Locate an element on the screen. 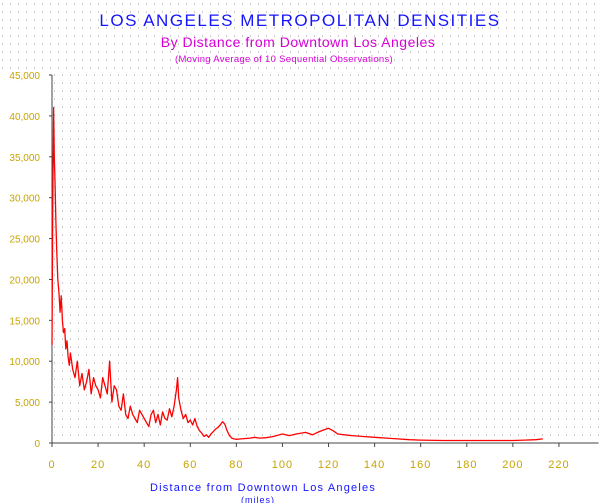  x-tick-label: 0 is located at coordinates (51, 465).